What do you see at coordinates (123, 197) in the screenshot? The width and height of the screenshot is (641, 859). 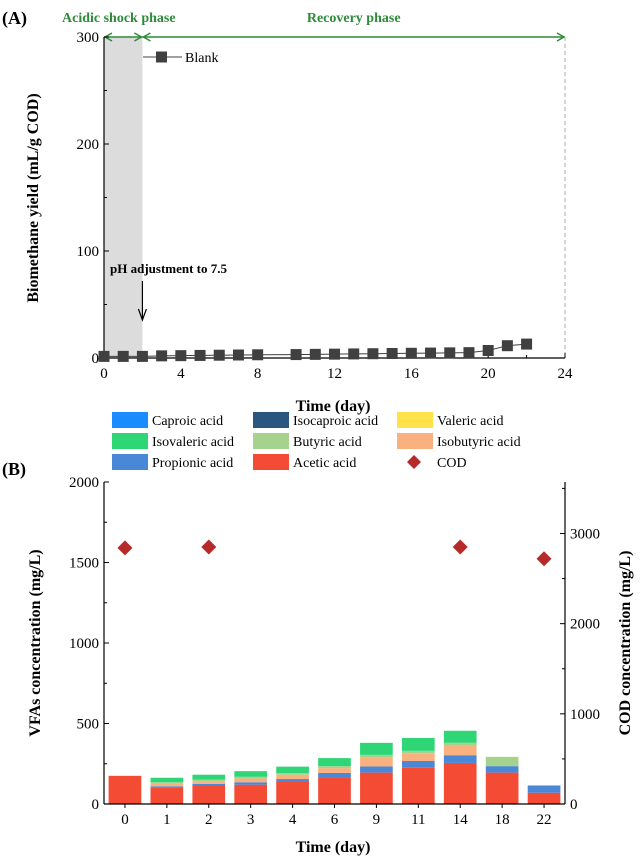 I see `acidic-phase-shading` at bounding box center [123, 197].